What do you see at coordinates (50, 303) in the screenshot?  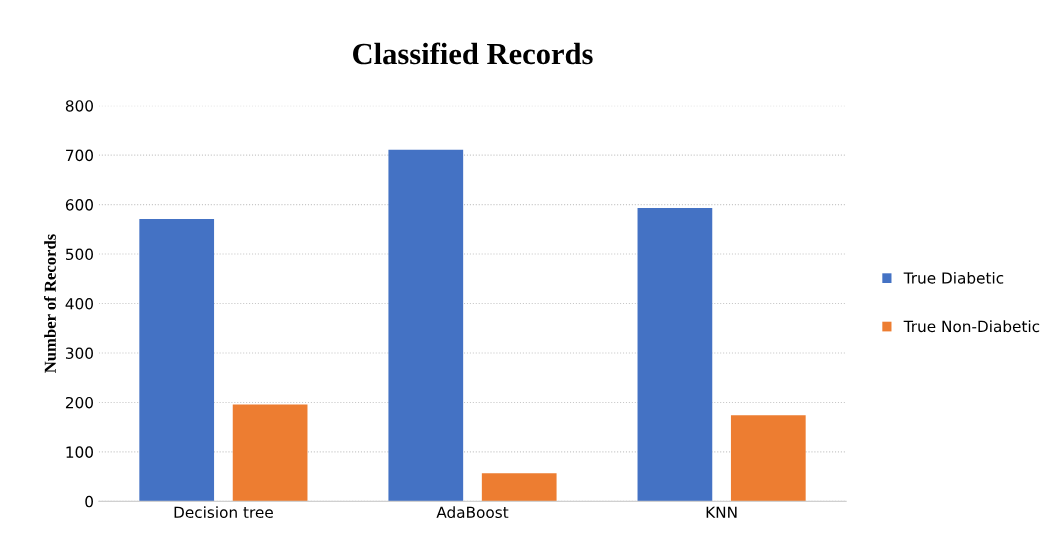 I see `y-axis-title: Number of Records` at bounding box center [50, 303].